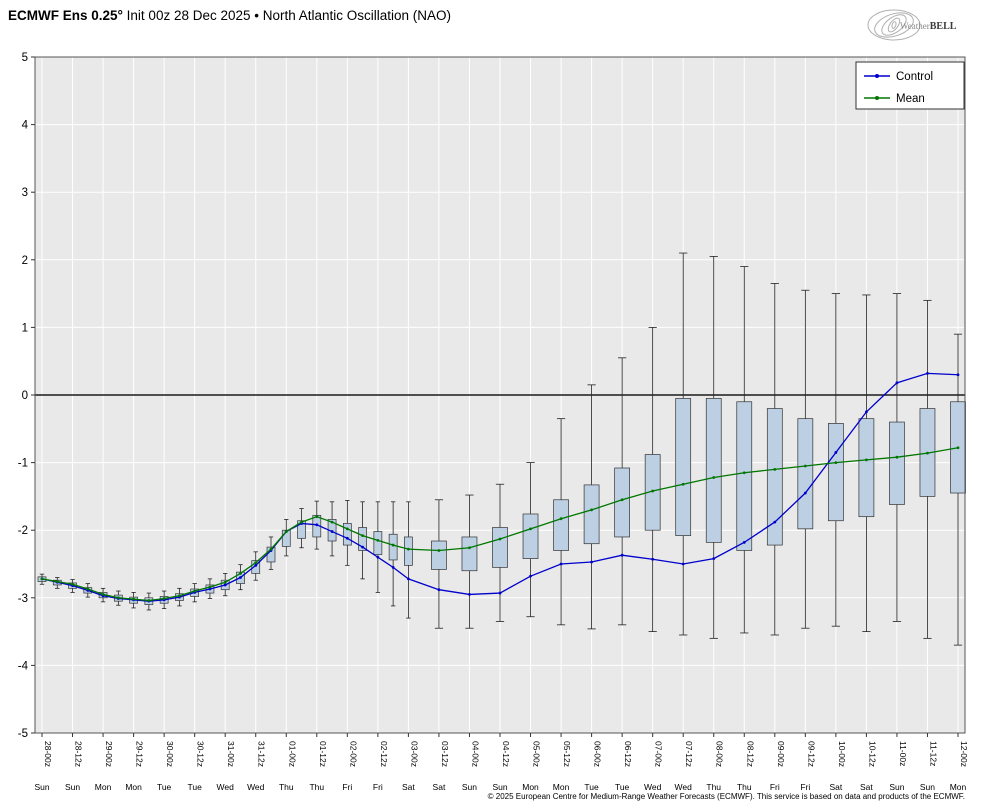 The image size is (984, 808). What do you see at coordinates (384, 754) in the screenshot?
I see `x-tick-label: 02-12z` at bounding box center [384, 754].